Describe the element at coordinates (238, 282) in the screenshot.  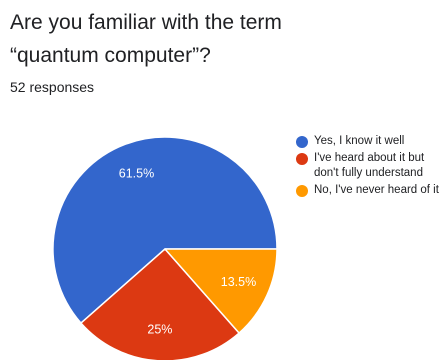
I see `slice-label-3: 13.5%` at that location.